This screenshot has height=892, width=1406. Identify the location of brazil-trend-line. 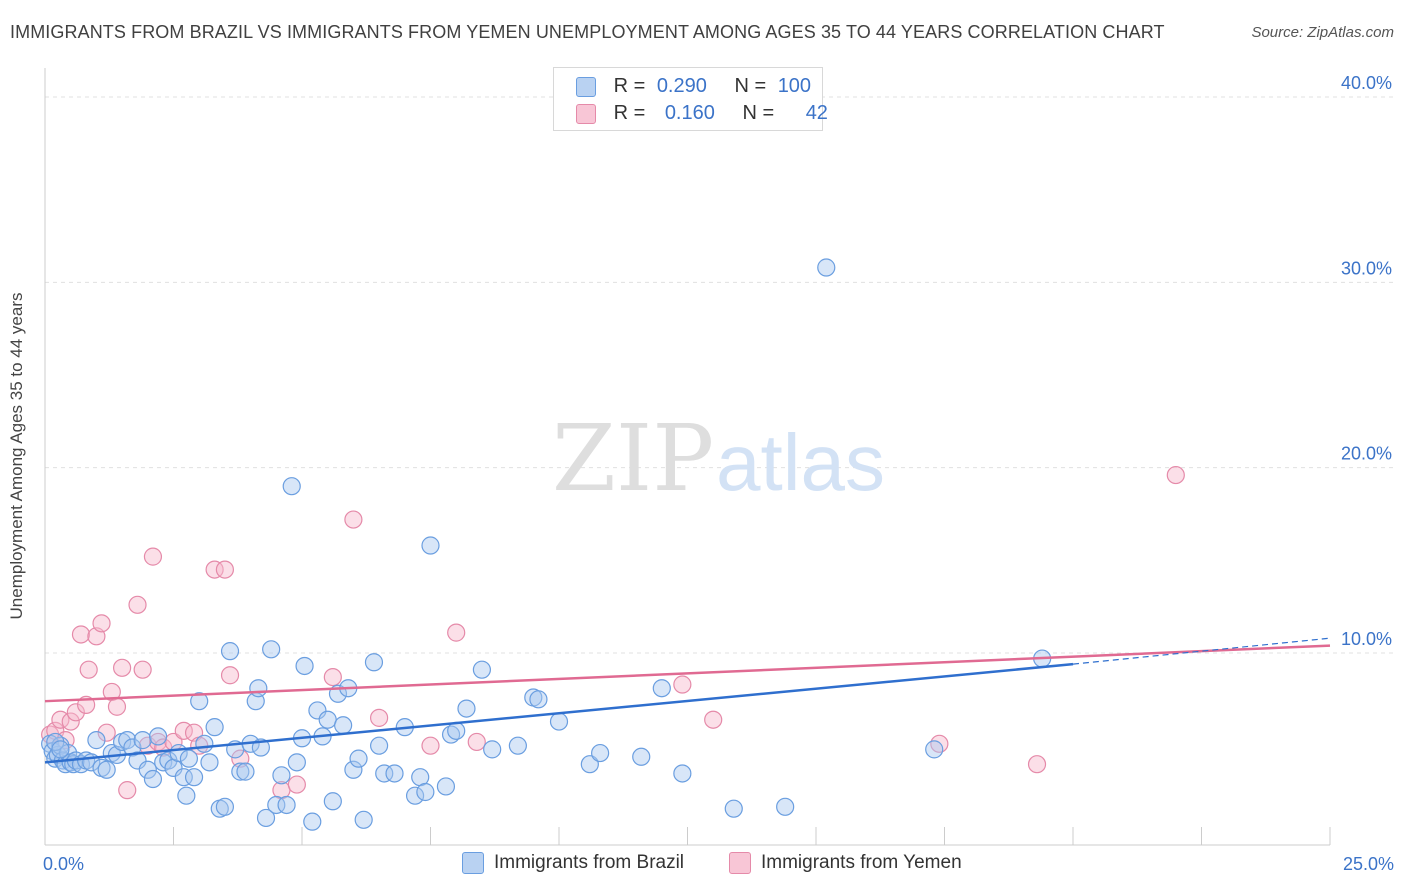
(559, 713).